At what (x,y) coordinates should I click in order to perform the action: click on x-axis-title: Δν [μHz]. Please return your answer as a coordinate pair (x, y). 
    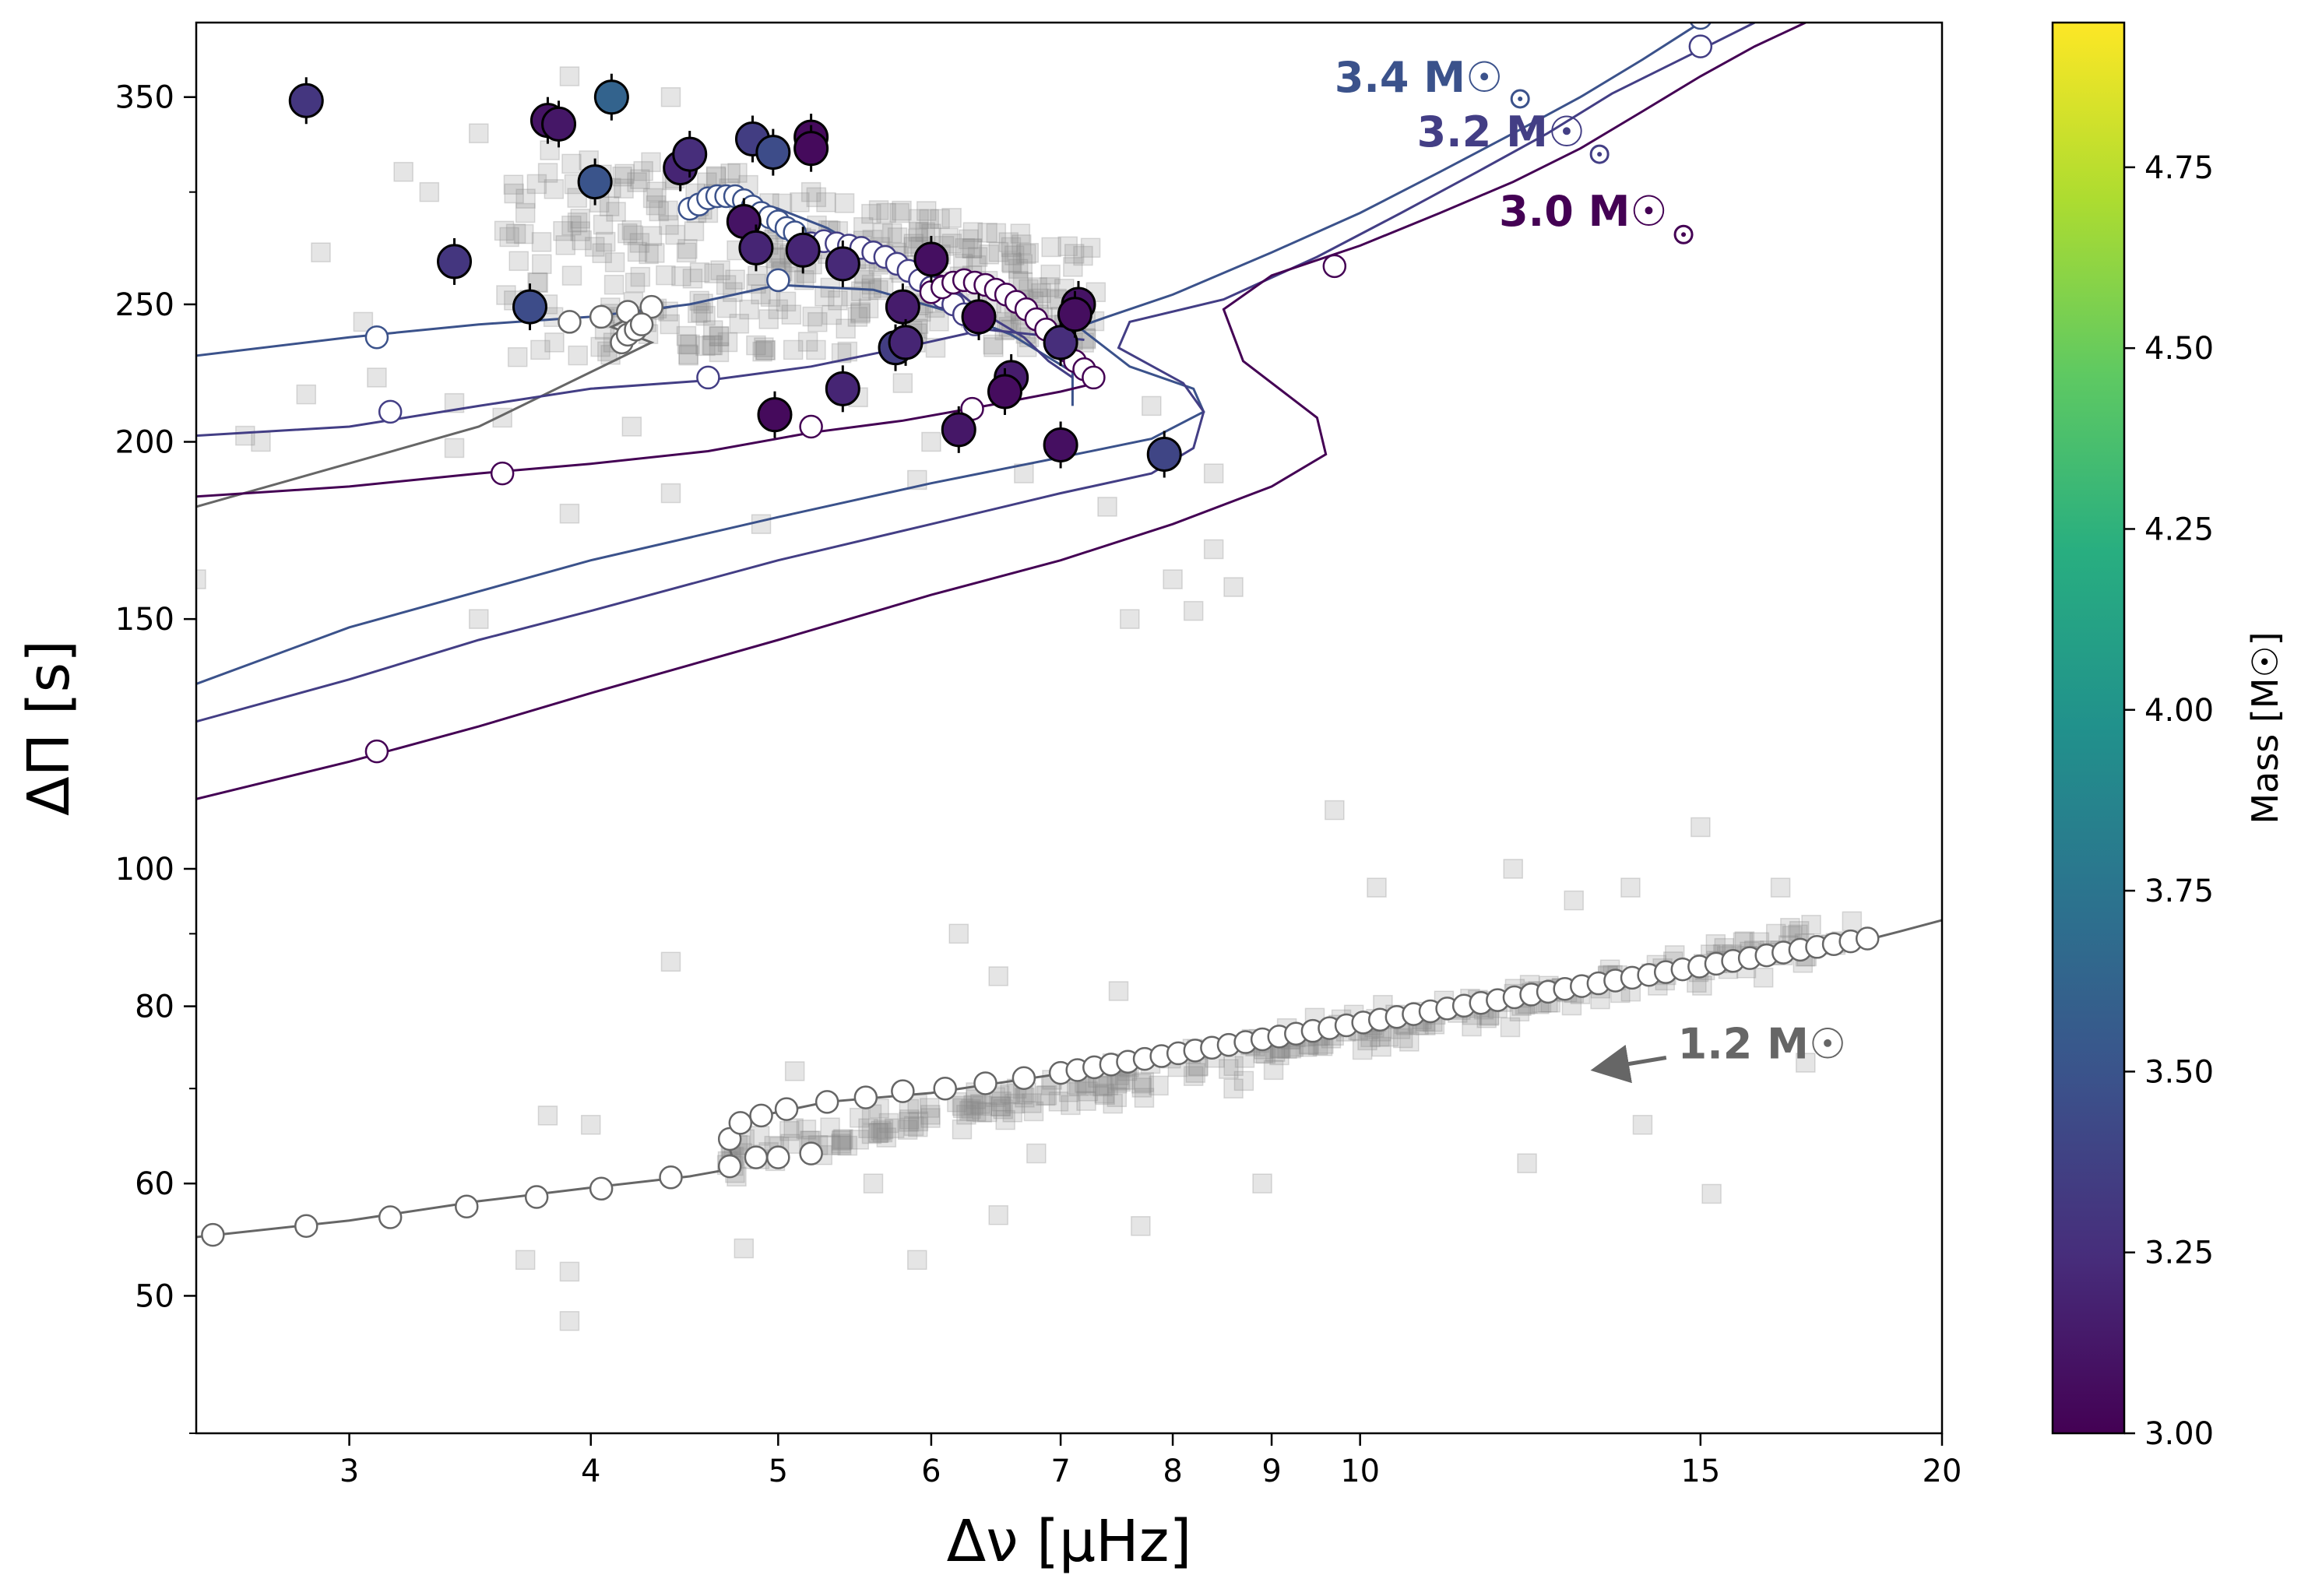
    Looking at the image, I should click on (1069, 1541).